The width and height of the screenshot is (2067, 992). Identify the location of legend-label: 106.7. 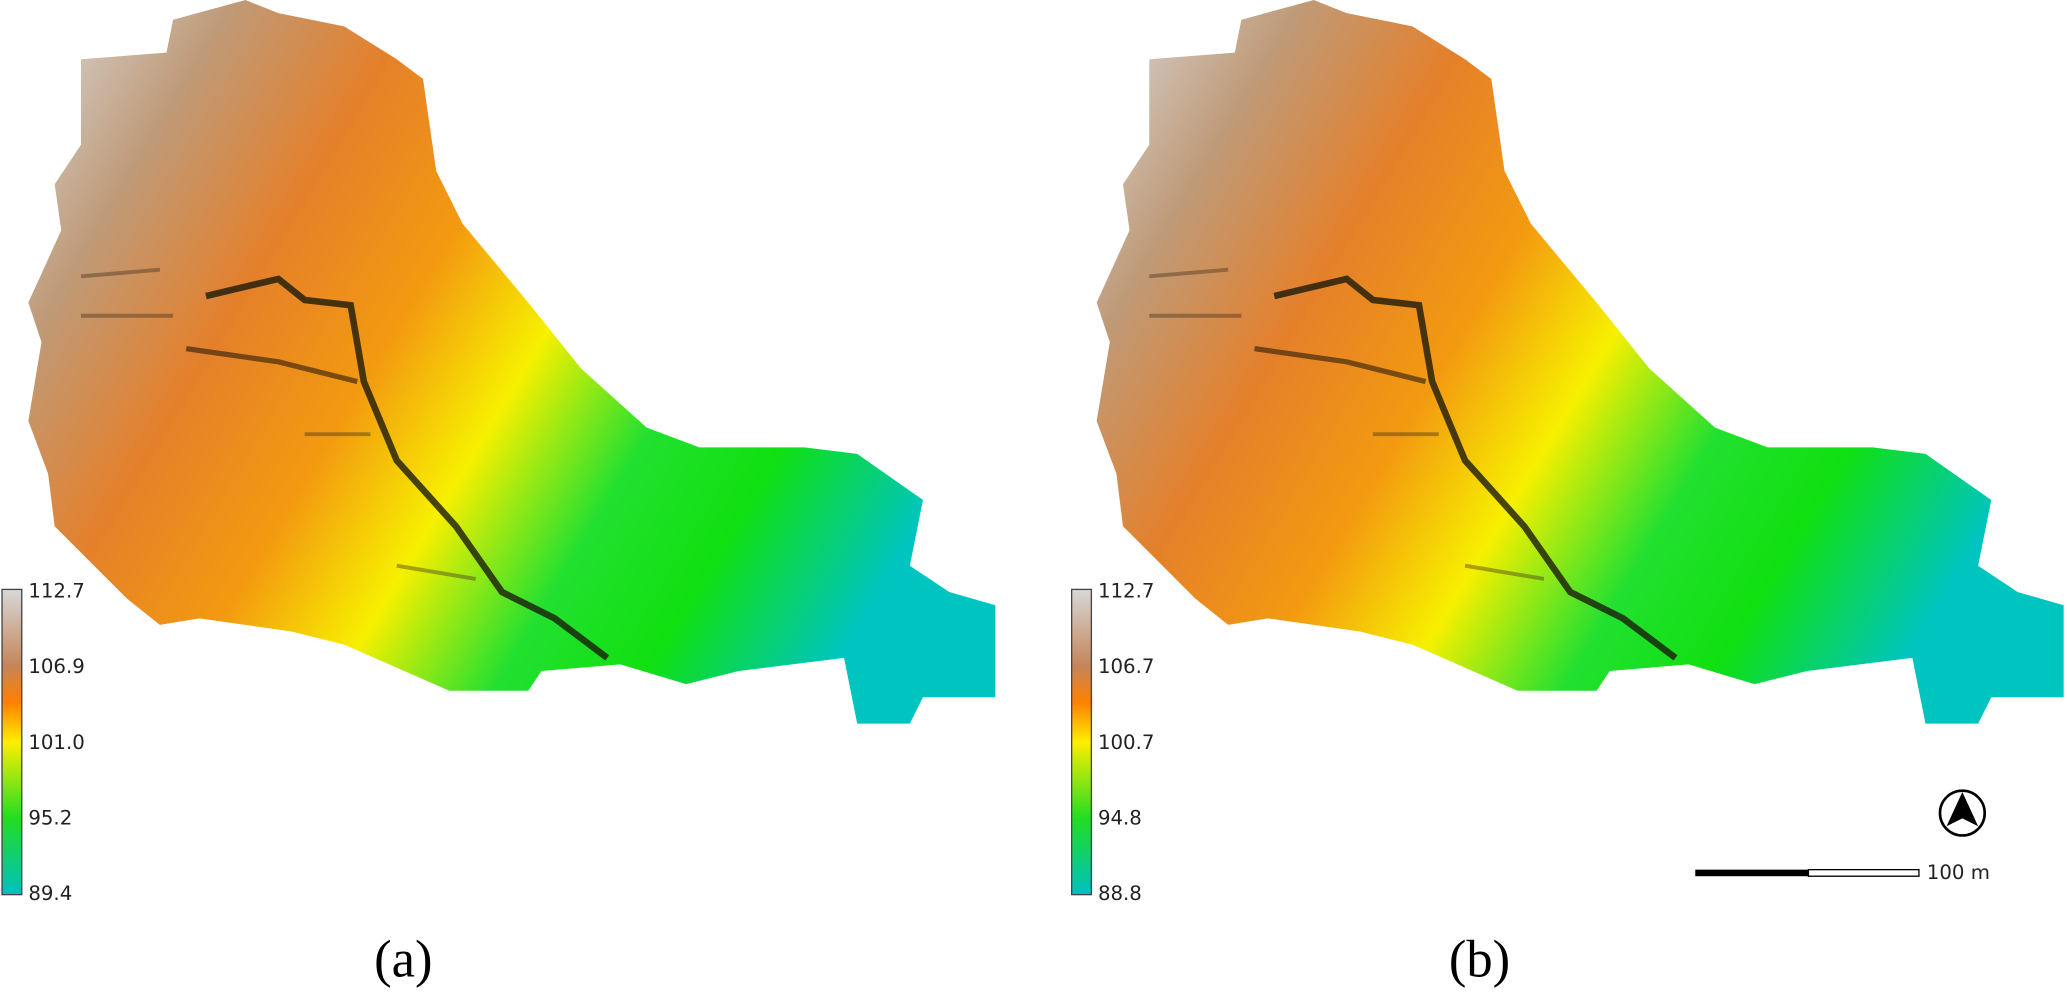
(1126, 666).